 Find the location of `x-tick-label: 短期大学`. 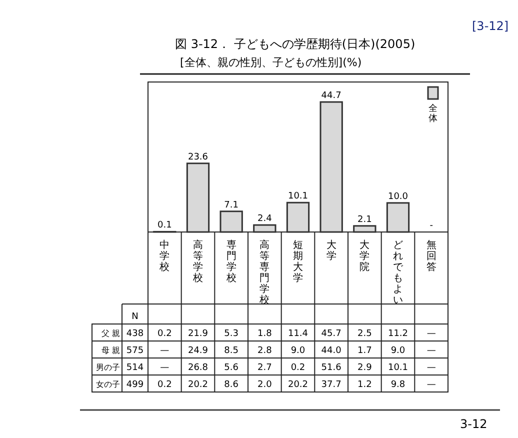

x-tick-label: 短期大学 is located at coordinates (298, 262).